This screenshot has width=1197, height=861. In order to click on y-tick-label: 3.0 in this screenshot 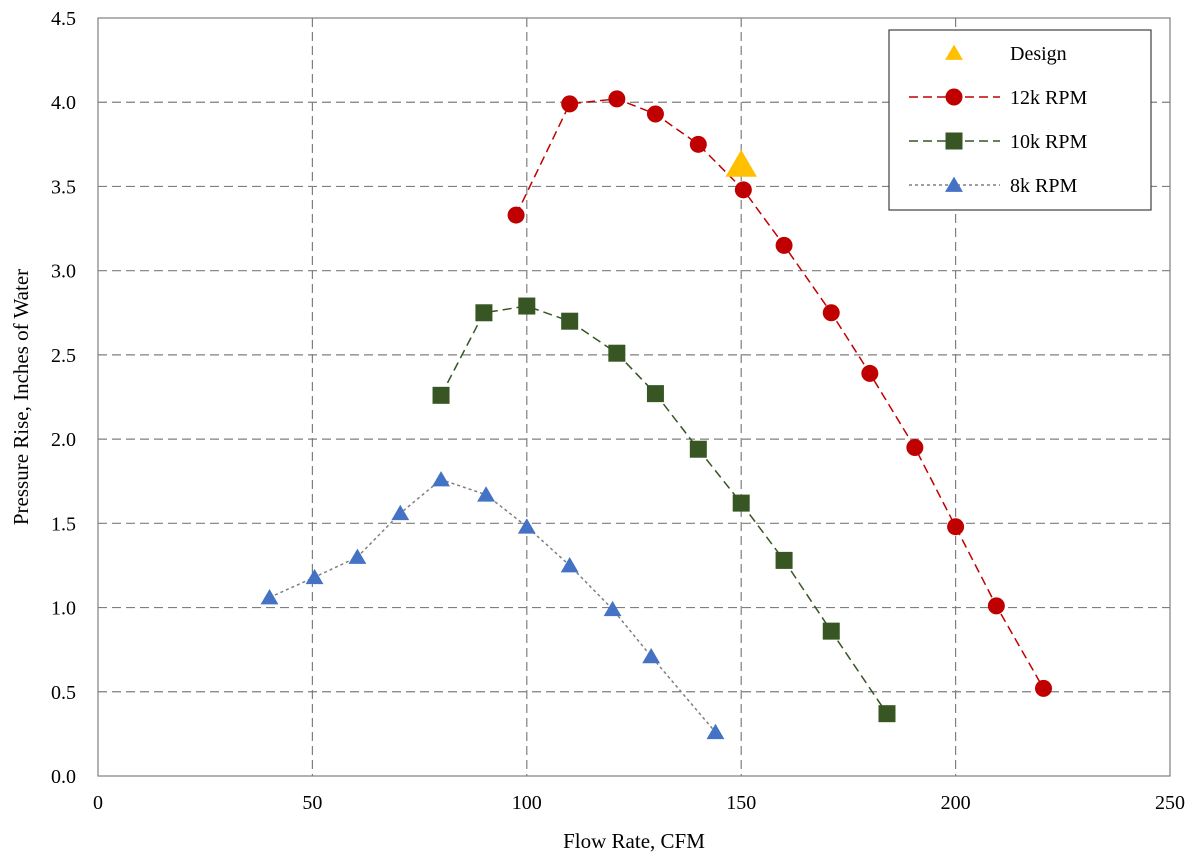, I will do `click(63, 272)`.